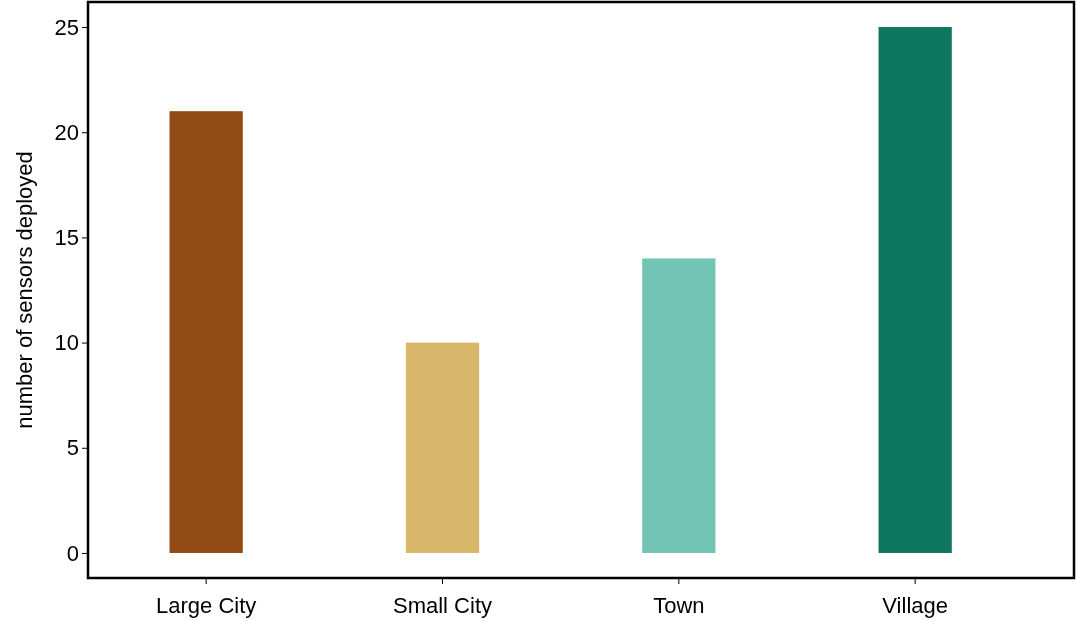  I want to click on x-tick-label: Town, so click(679, 606).